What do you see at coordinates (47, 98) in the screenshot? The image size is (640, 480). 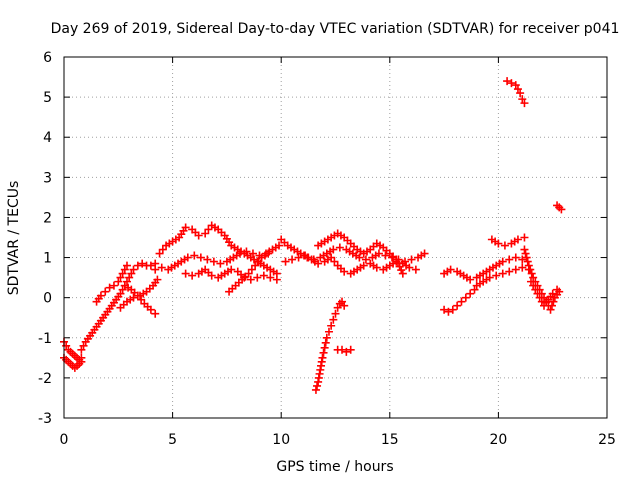 I see `y-tick-label: 5` at bounding box center [47, 98].